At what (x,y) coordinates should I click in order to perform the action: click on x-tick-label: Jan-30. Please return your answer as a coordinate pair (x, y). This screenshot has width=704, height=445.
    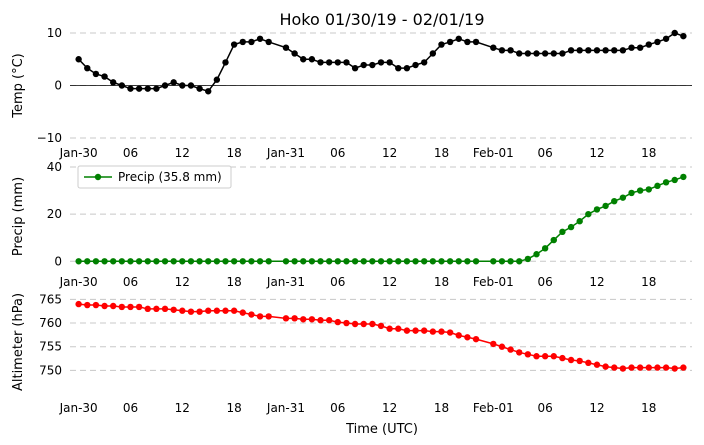
    Looking at the image, I should click on (78, 282).